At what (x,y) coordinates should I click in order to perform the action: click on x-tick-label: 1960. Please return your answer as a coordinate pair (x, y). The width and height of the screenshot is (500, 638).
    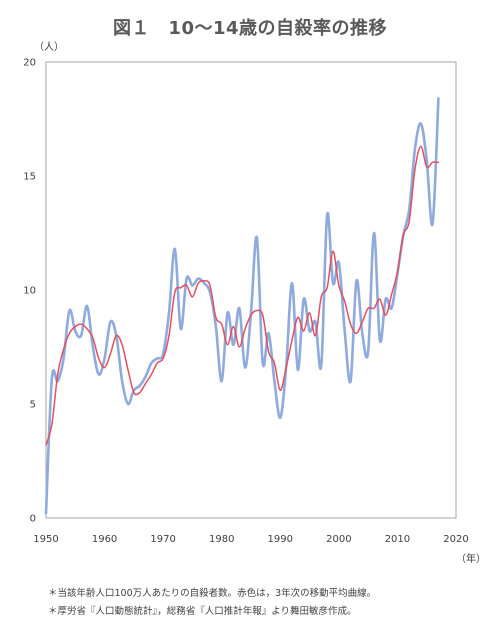
    Looking at the image, I should click on (104, 539).